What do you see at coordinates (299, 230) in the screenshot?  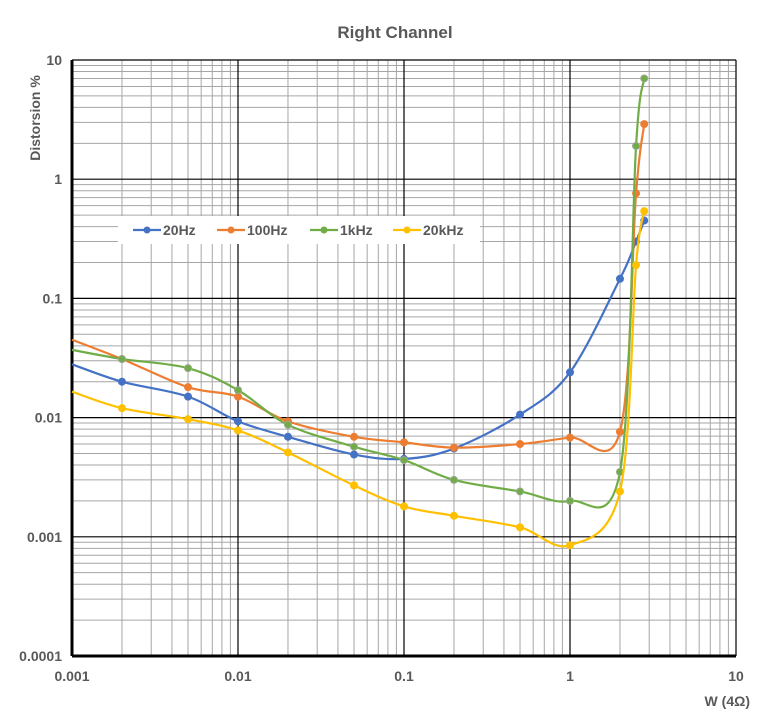 I see `legend: 20Hz 100Hz 1kHz 20kHz` at bounding box center [299, 230].